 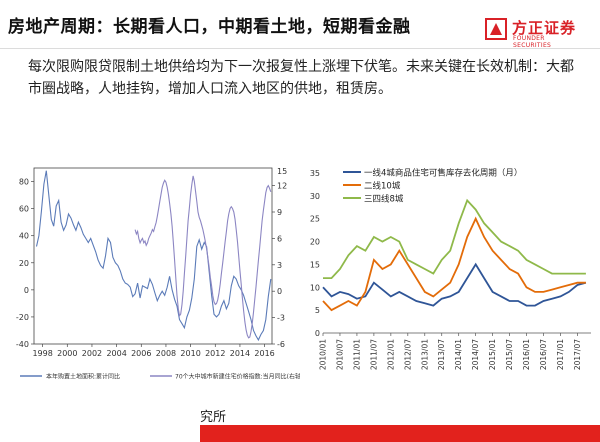 I want to click on left-x-tick-label: 2006, so click(x=141, y=353).